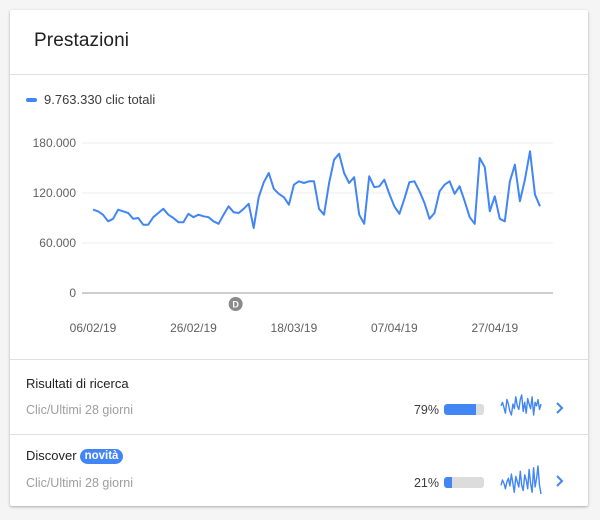 The height and width of the screenshot is (520, 600). What do you see at coordinates (93, 328) in the screenshot?
I see `x-tick-label: 06/02/19` at bounding box center [93, 328].